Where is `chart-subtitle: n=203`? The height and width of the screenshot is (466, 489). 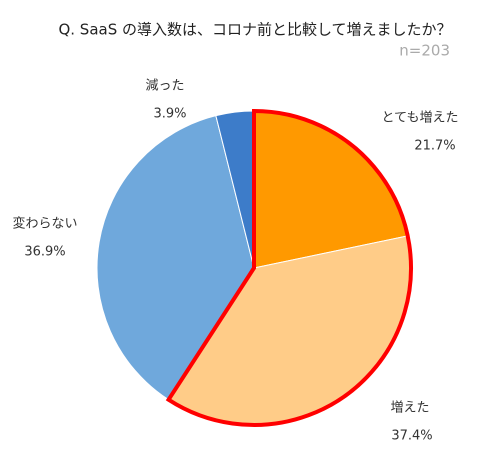 chart-subtitle: n=203 is located at coordinates (424, 51).